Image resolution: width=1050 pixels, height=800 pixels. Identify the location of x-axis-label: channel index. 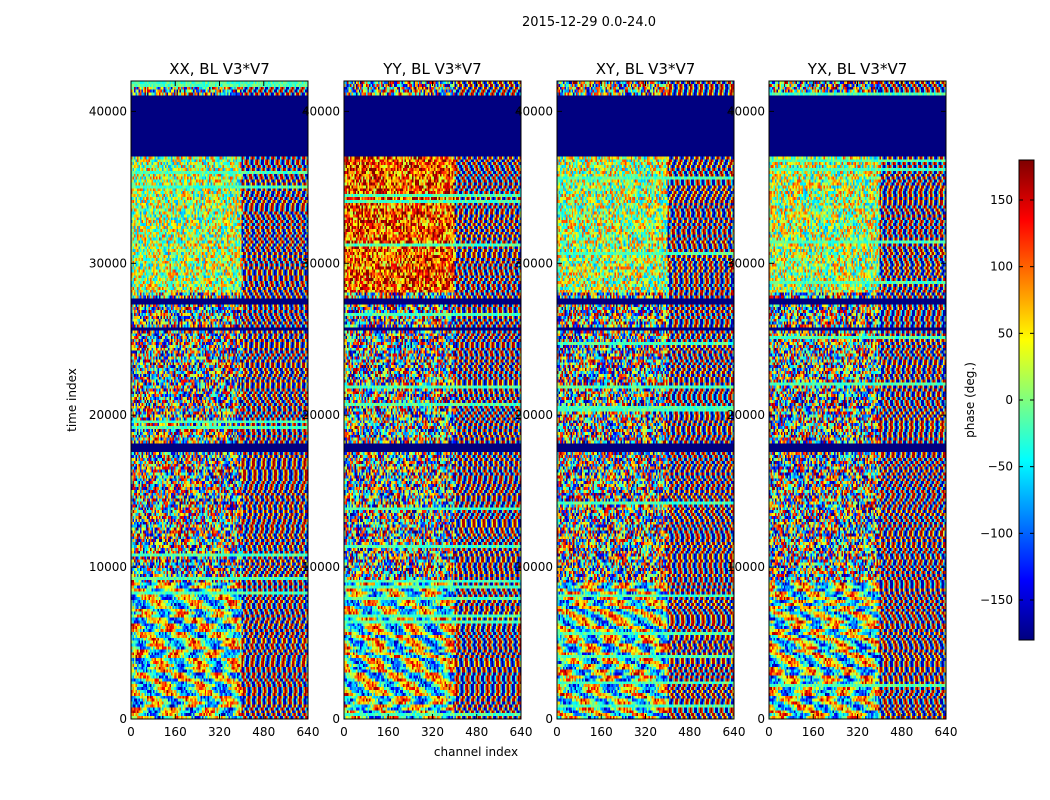
(476, 752).